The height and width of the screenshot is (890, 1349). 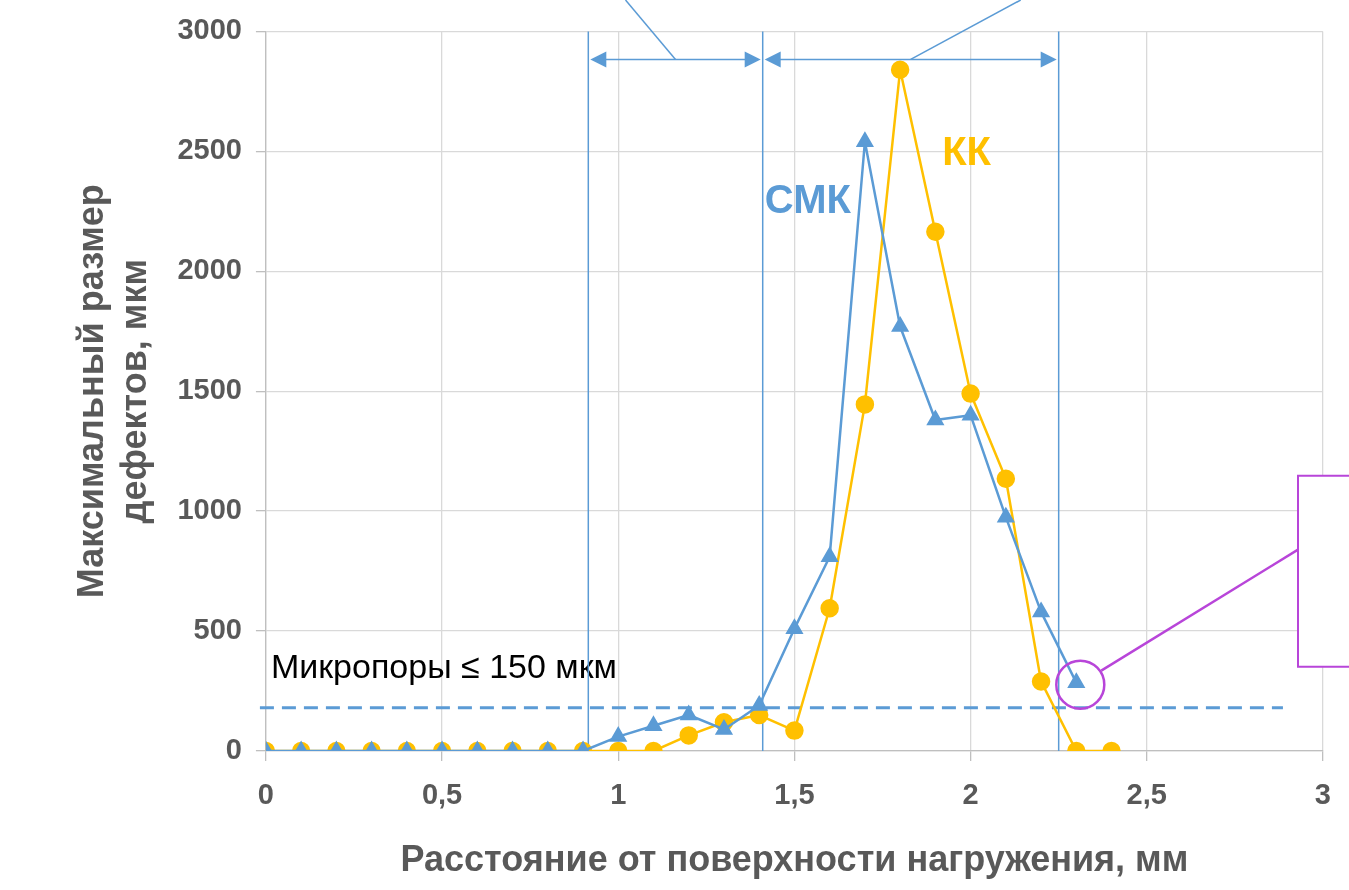 I want to click on y-tick-label: 0, so click(x=233, y=749).